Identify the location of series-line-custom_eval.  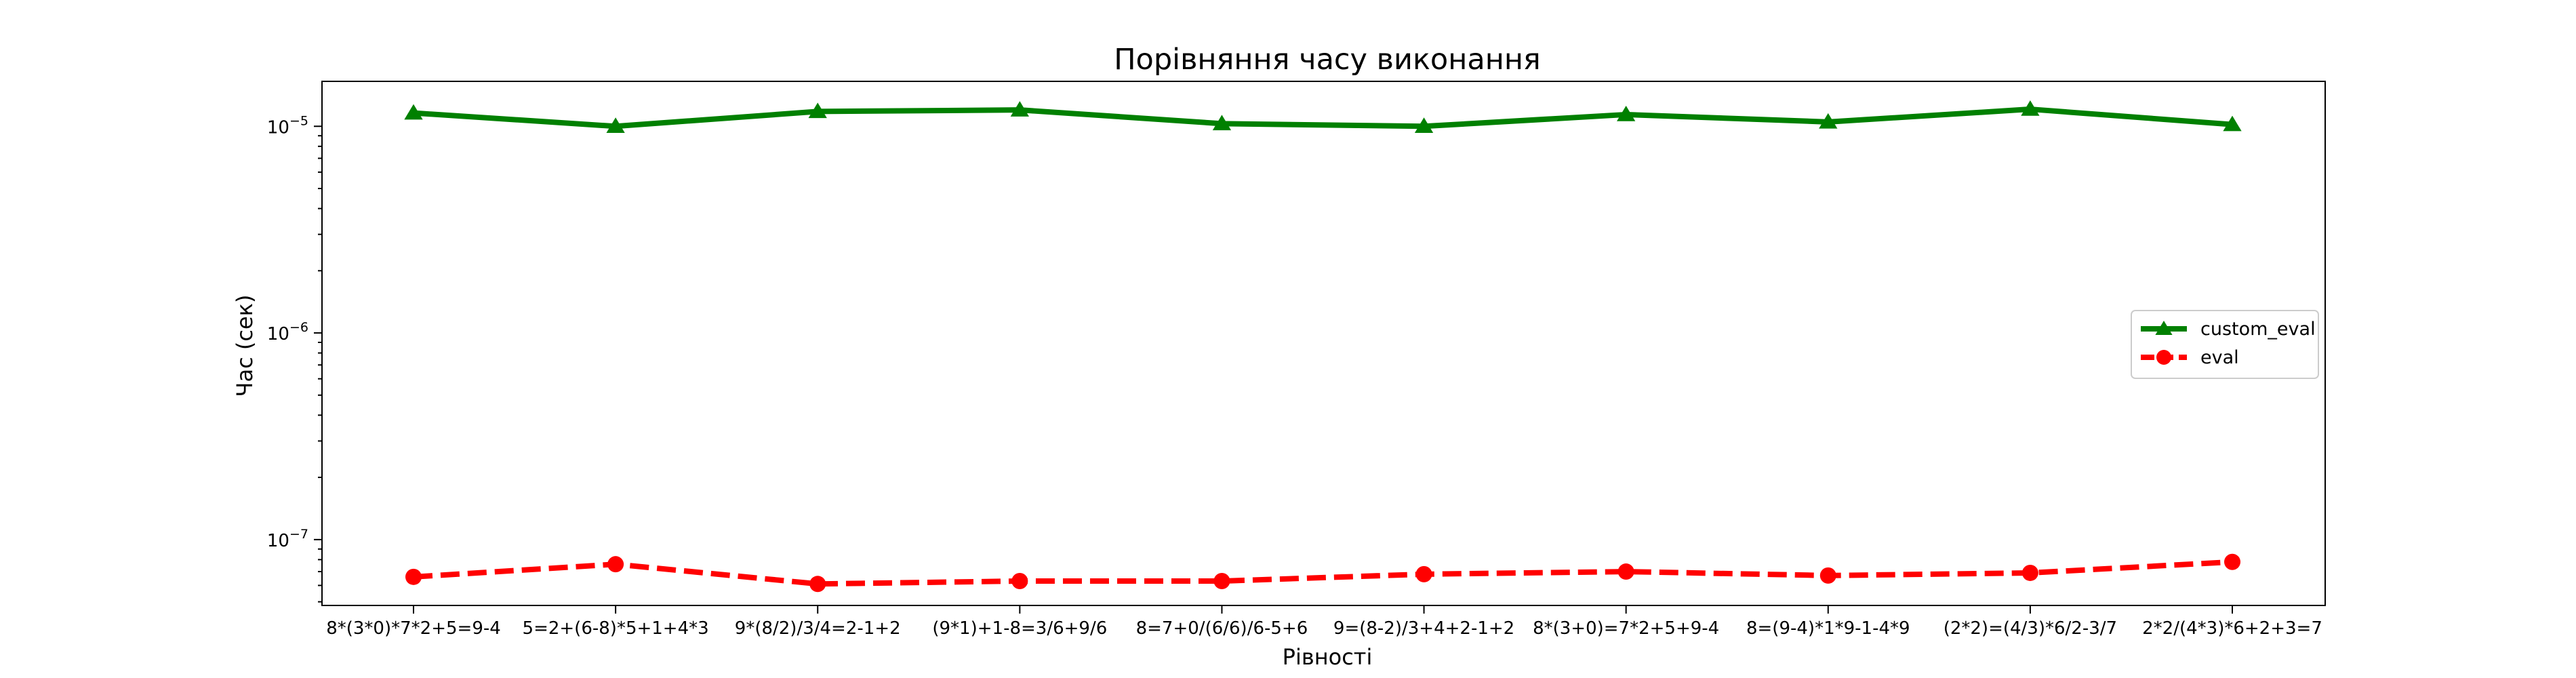
(1323, 117).